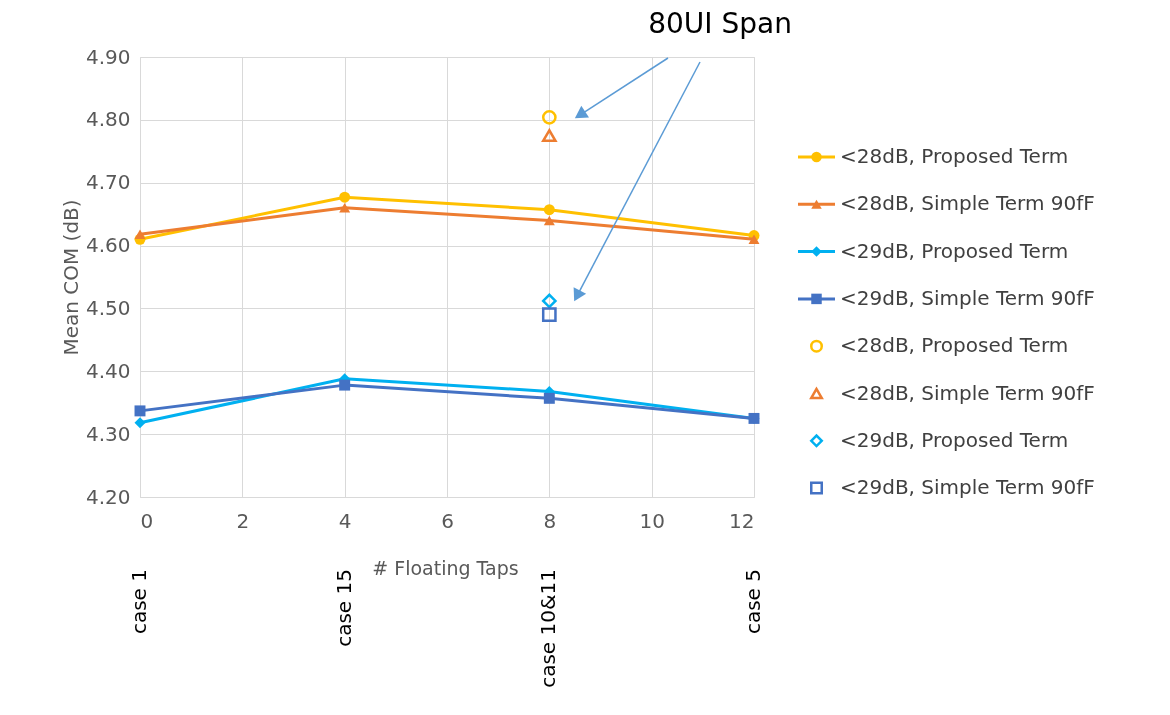  What do you see at coordinates (720, 23) in the screenshot?
I see `text: 80UI Span` at bounding box center [720, 23].